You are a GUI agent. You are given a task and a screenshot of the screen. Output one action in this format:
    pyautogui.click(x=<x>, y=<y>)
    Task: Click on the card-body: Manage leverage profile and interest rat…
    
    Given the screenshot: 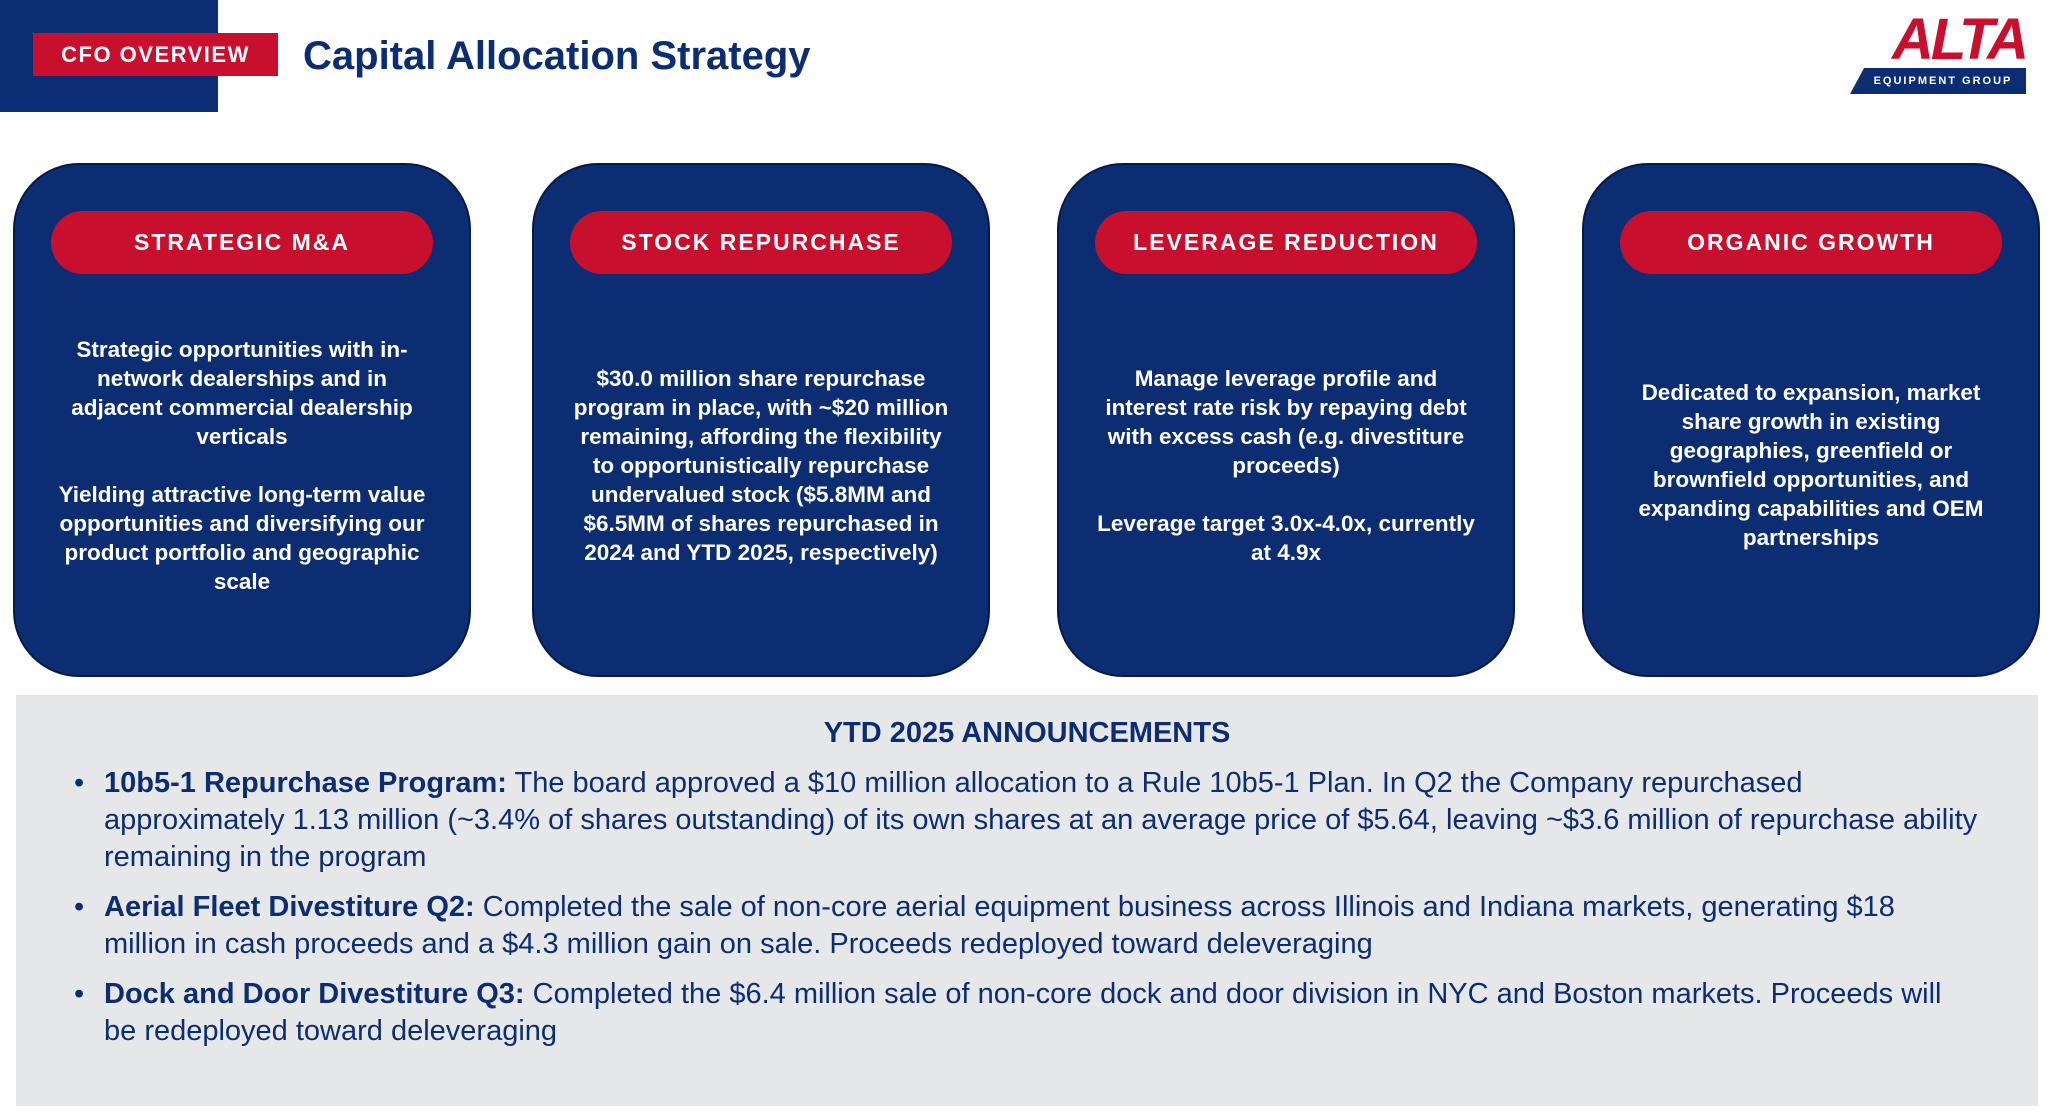 What is the action you would take?
    pyautogui.click(x=1286, y=465)
    